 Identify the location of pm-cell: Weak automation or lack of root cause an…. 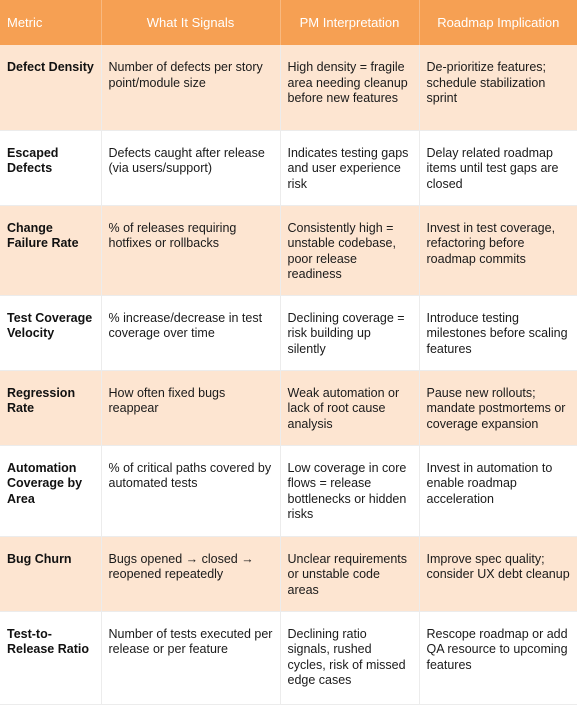
(350, 408).